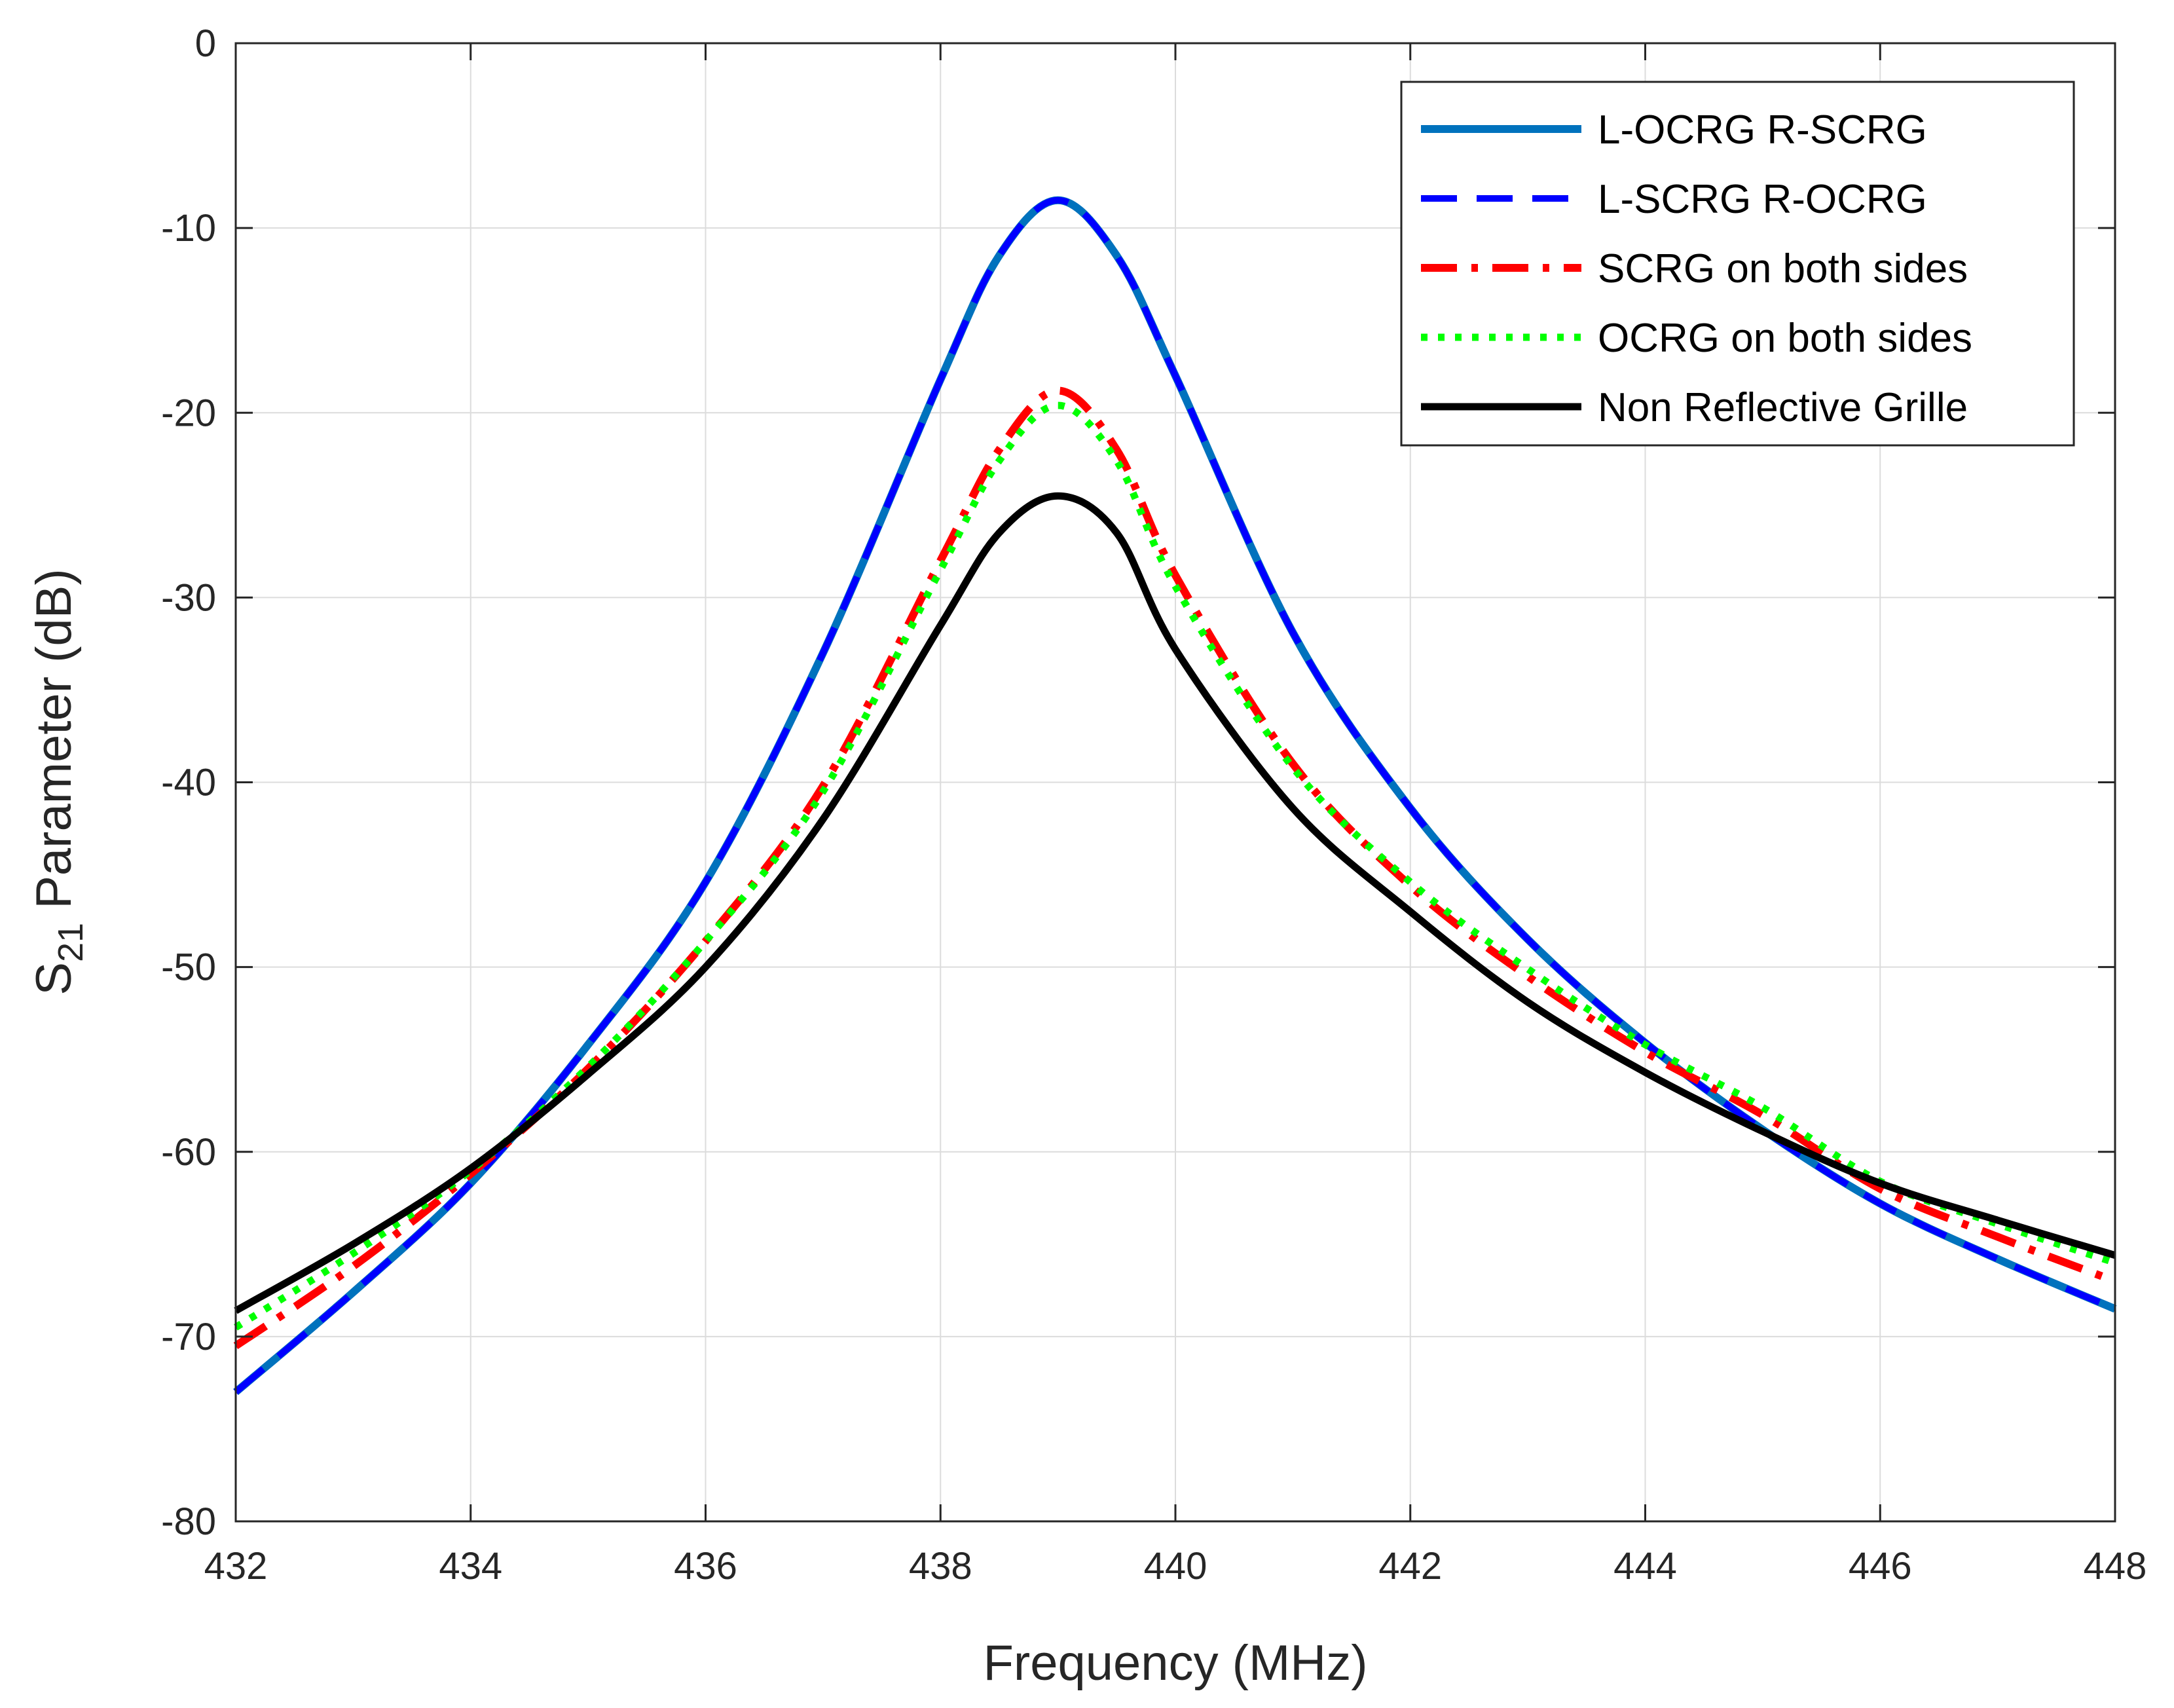 Image resolution: width=2174 pixels, height=1708 pixels. I want to click on y-axis-label: S21 Parameter (dB), so click(58, 781).